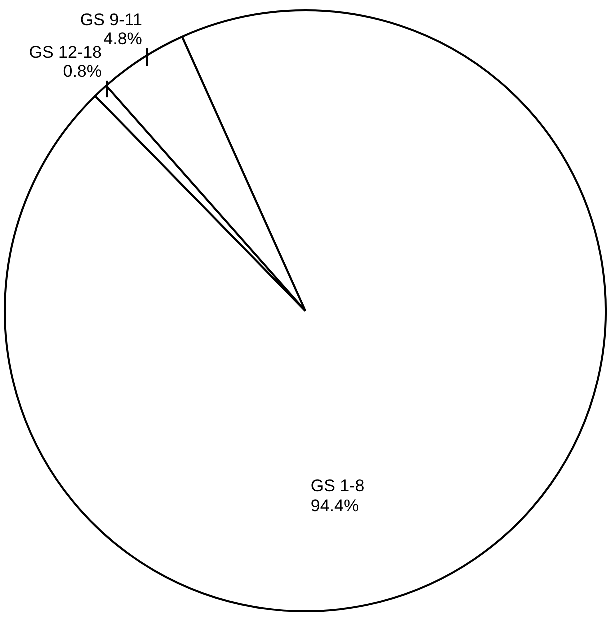  I want to click on slice-label: GS 1-8, so click(337, 486).